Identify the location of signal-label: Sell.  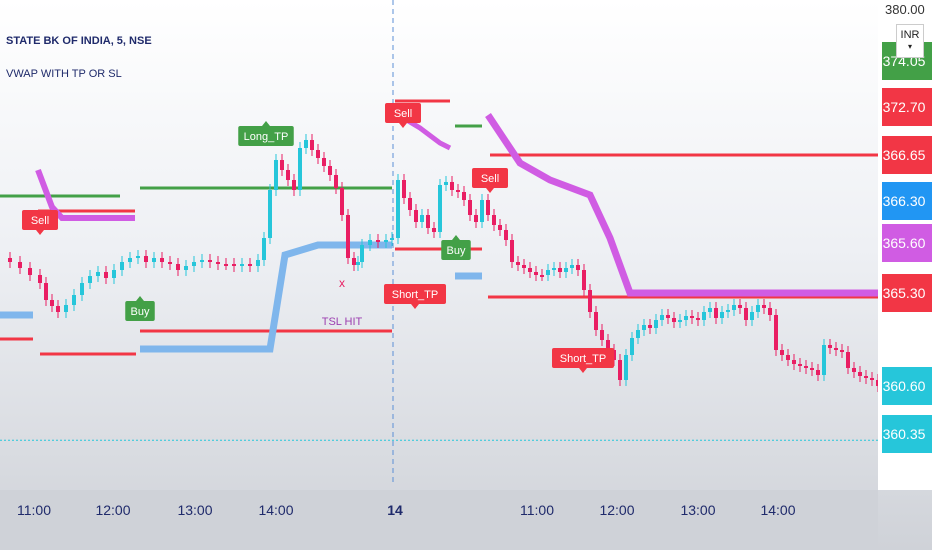
(490, 180).